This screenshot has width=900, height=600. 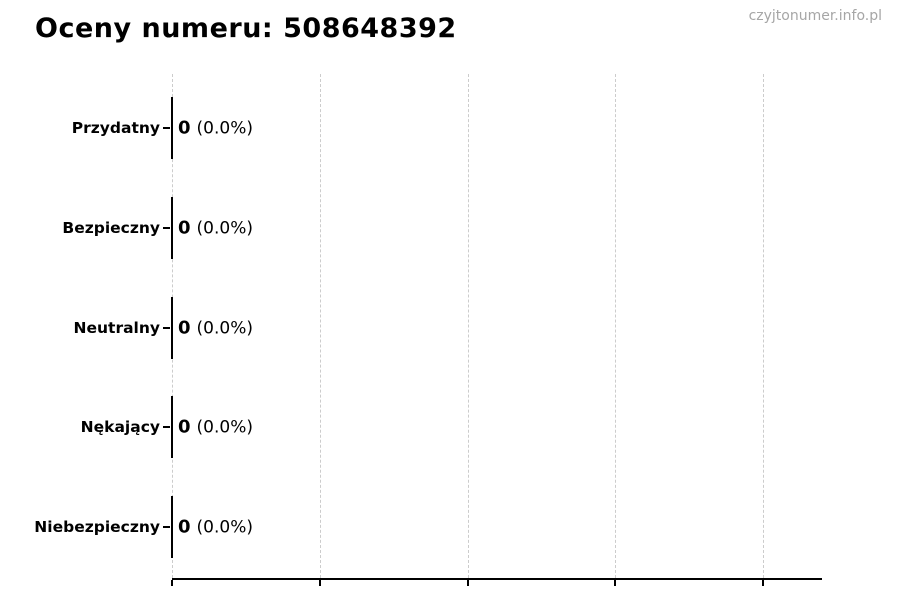 What do you see at coordinates (497, 579) in the screenshot?
I see `x-axis-line` at bounding box center [497, 579].